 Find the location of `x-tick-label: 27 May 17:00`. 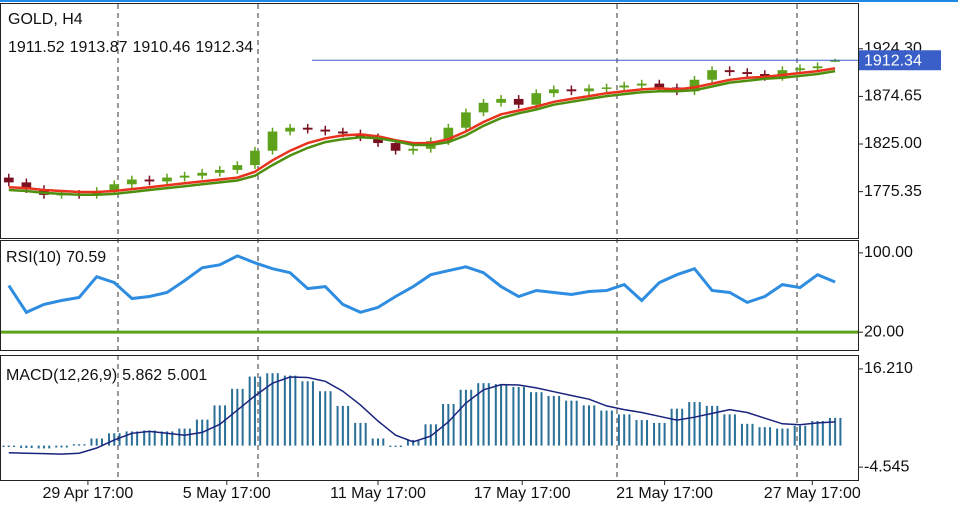

x-tick-label: 27 May 17:00 is located at coordinates (812, 493).